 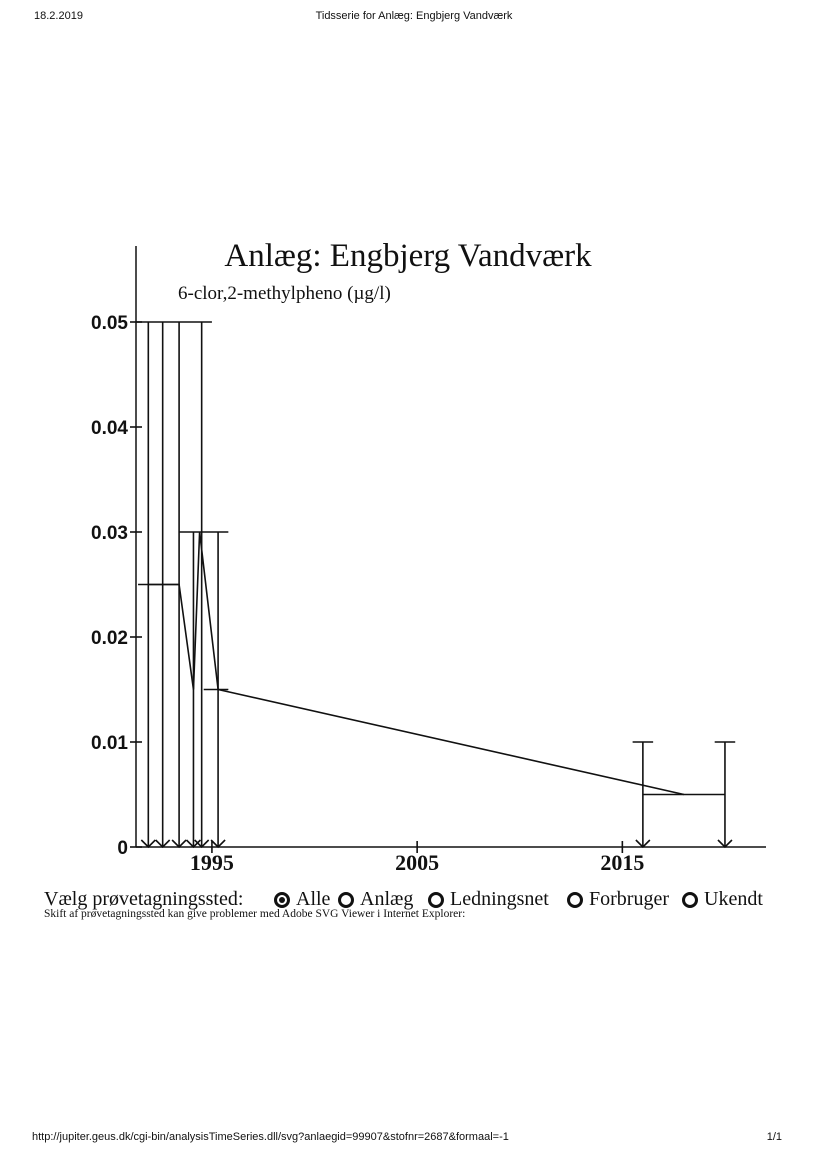 I want to click on x-tick-label: 1995, so click(x=212, y=862).